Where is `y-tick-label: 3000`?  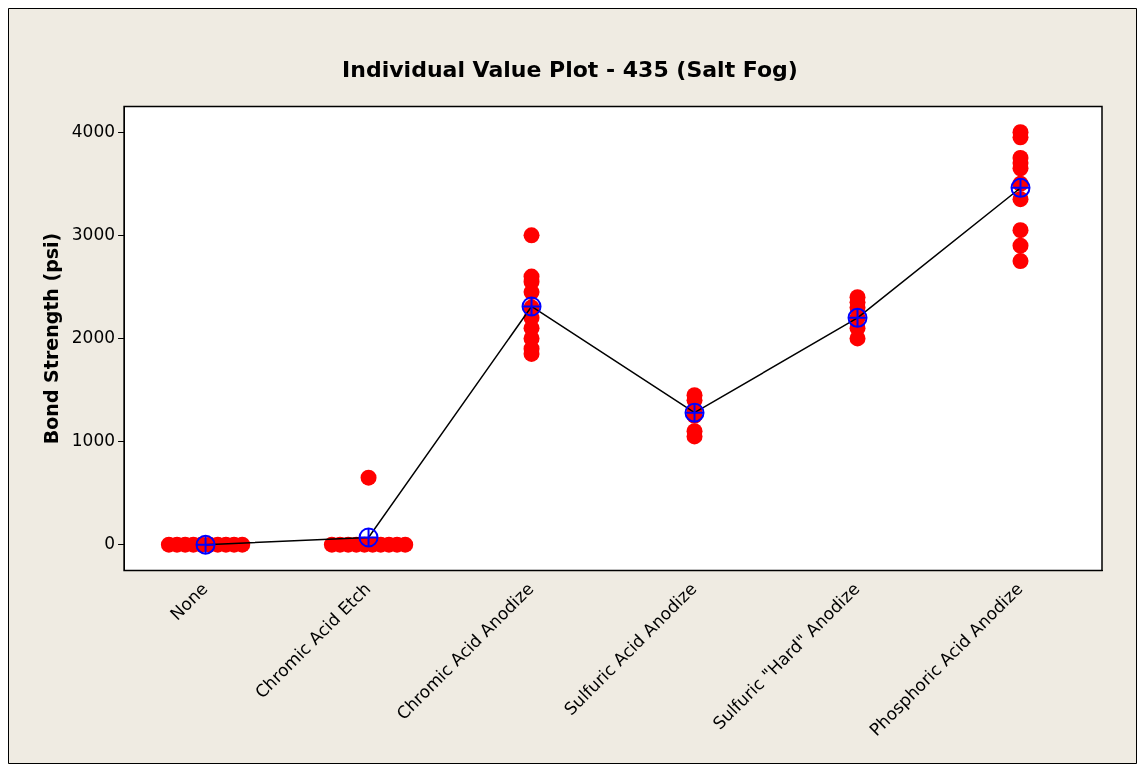
y-tick-label: 3000 is located at coordinates (93, 233).